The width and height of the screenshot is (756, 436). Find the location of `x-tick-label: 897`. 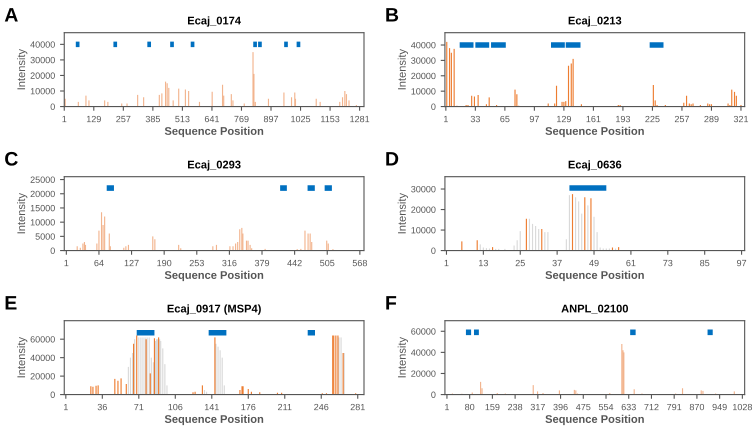

x-tick-label: 897 is located at coordinates (271, 119).